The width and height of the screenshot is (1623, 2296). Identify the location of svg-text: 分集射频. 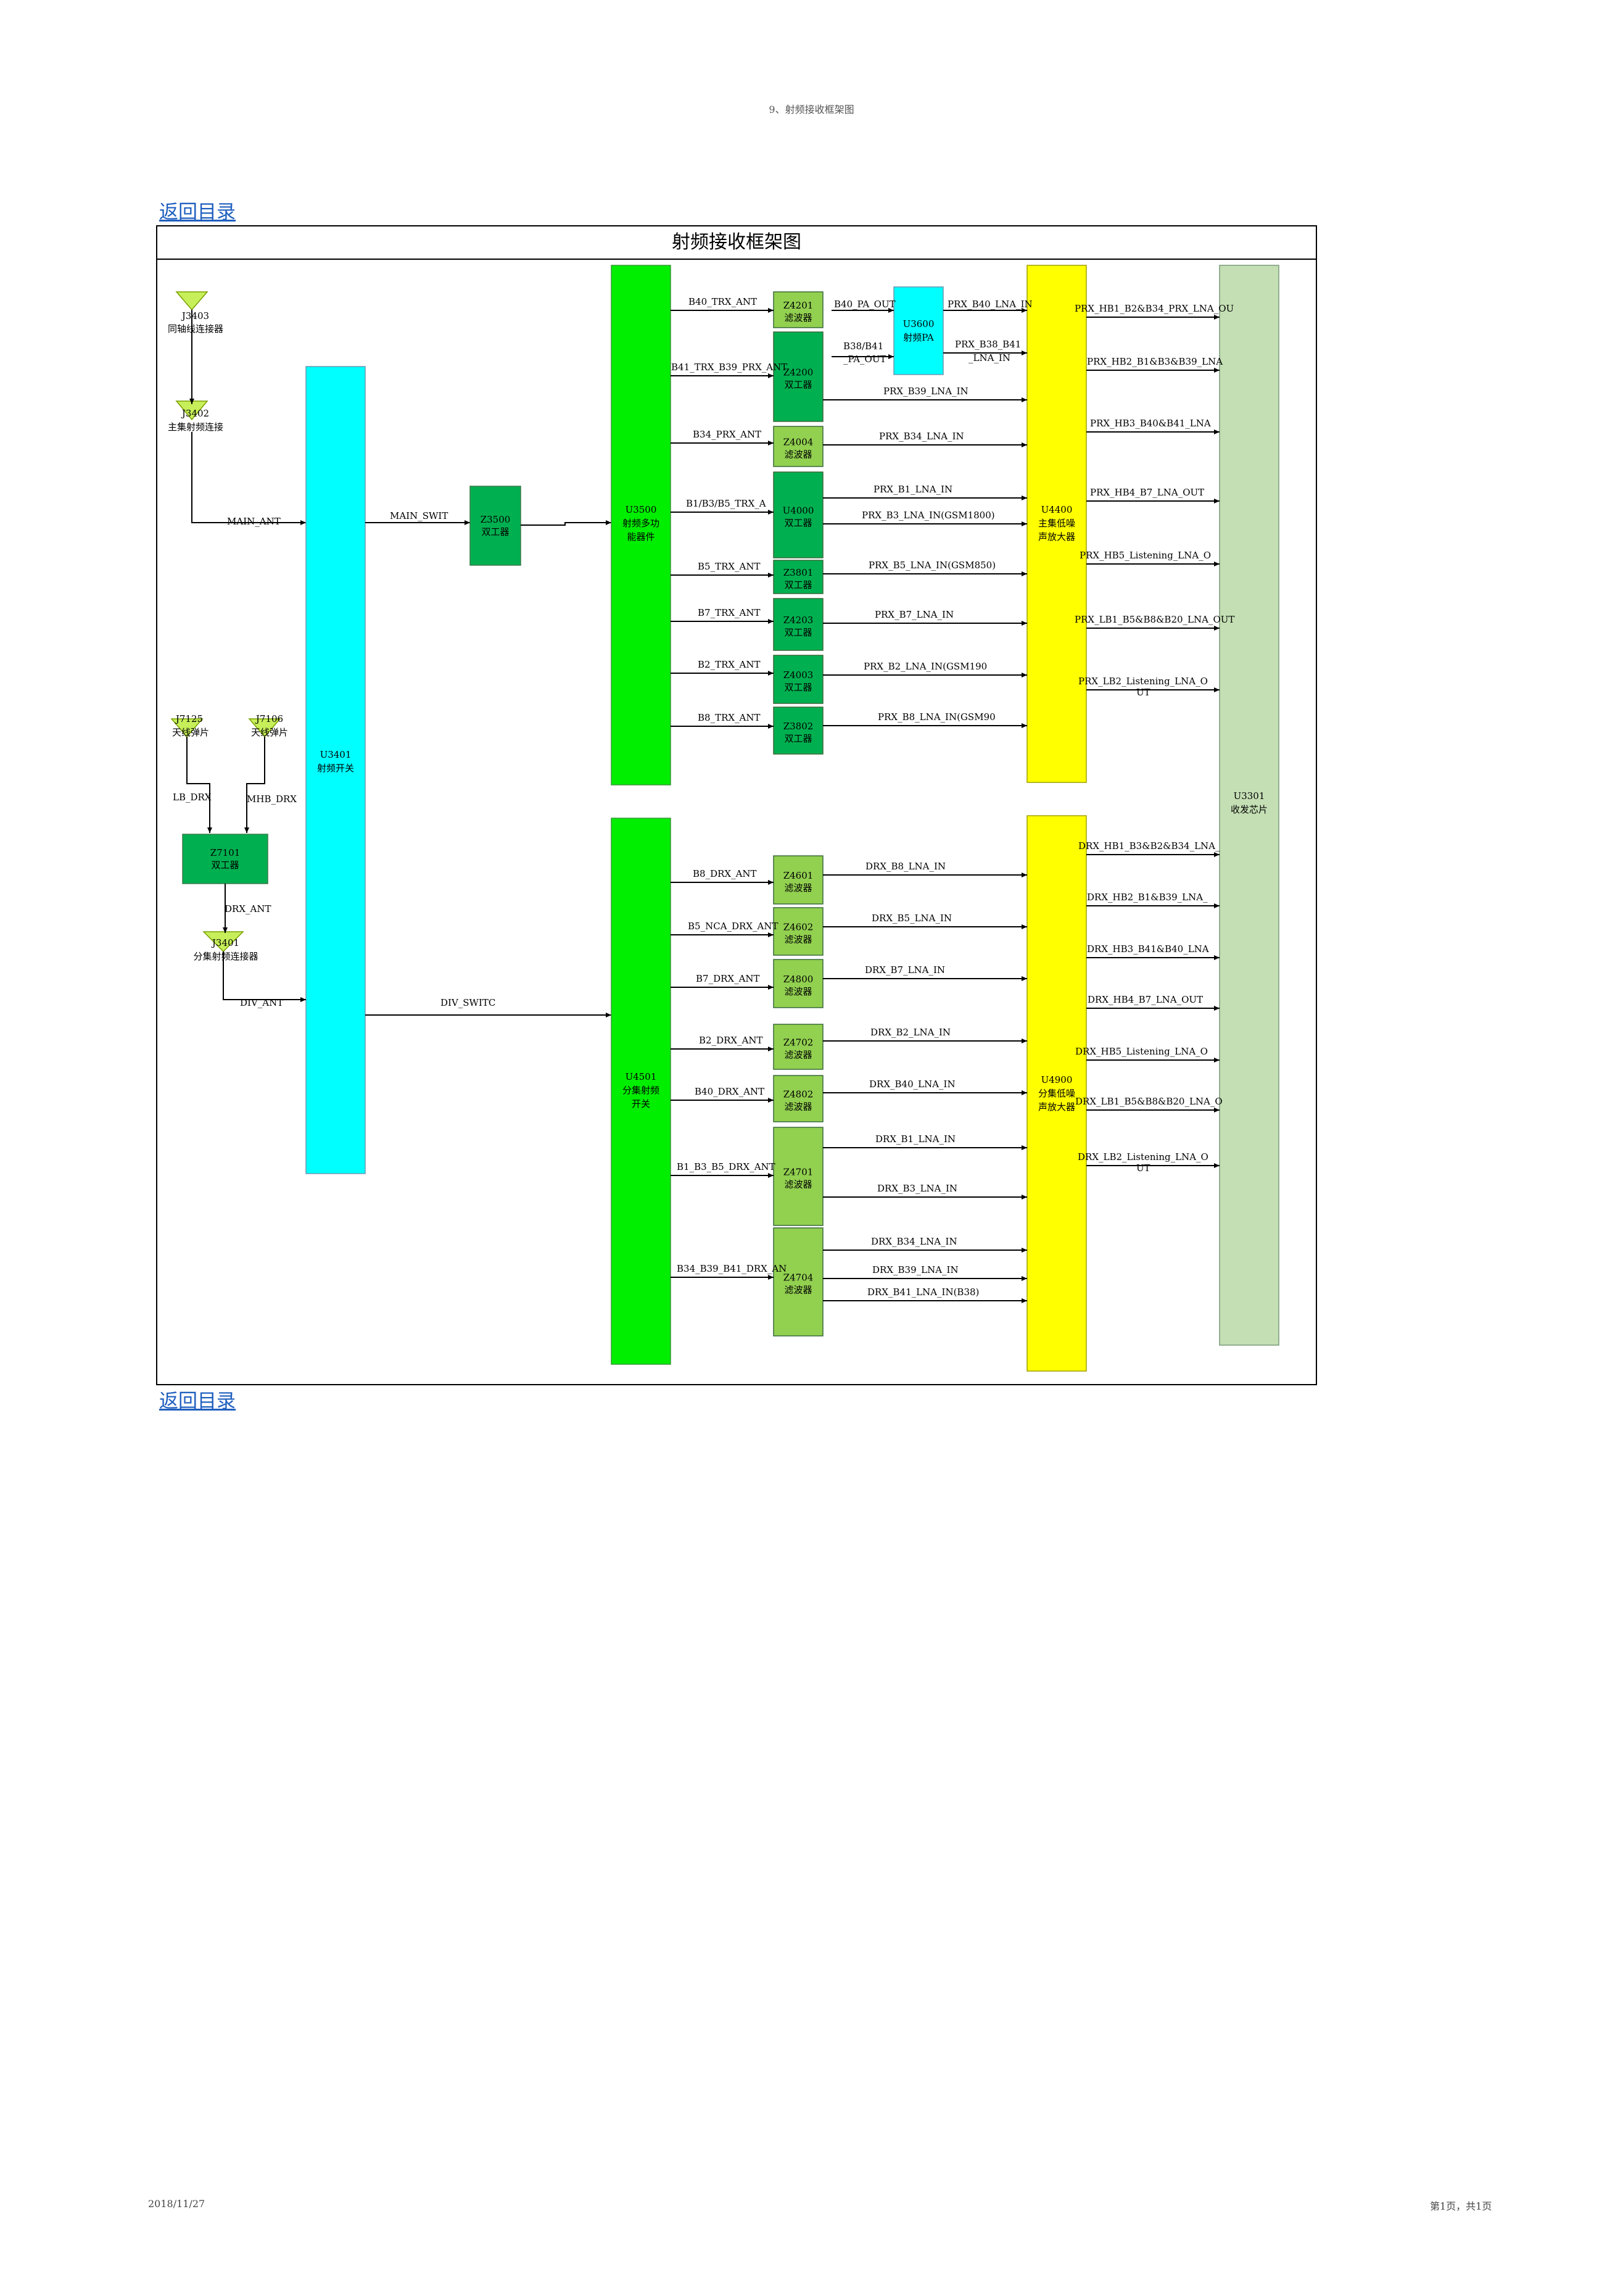
(641, 1090).